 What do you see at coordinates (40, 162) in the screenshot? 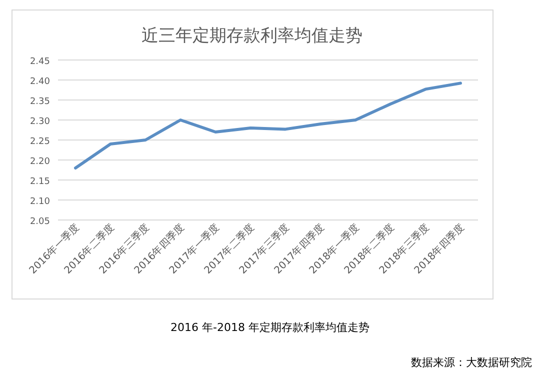
I see `y-tick-label: 2.20` at bounding box center [40, 162].